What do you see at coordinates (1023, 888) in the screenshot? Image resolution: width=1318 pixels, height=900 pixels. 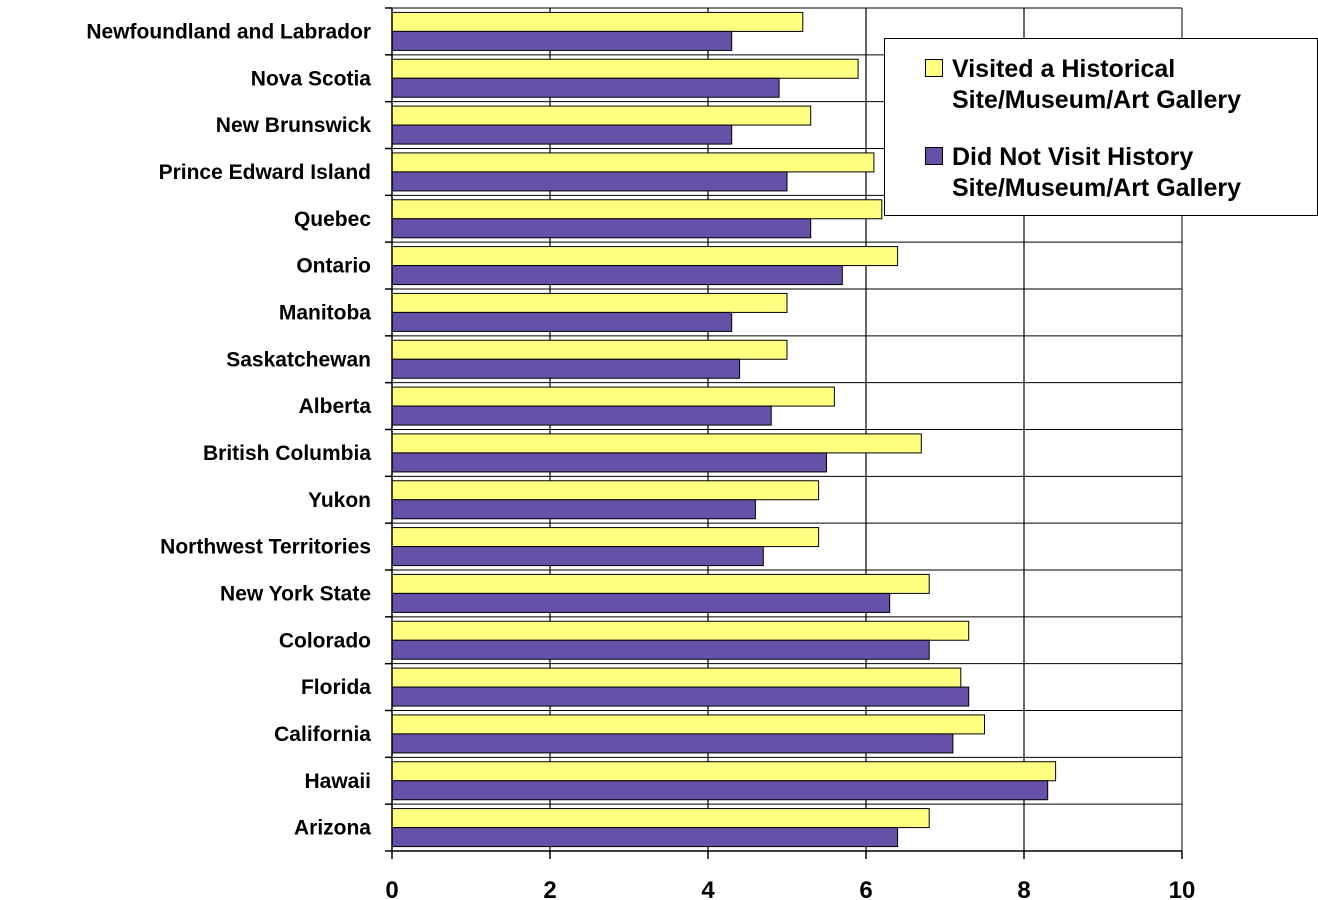 I see `x-tick-label: 8` at bounding box center [1023, 888].